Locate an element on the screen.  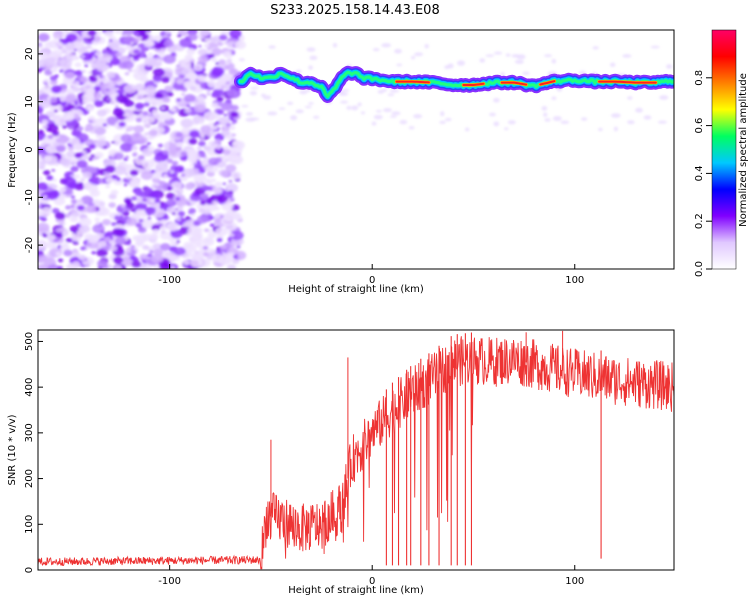
figure-title: S233.2025.158.14.43.E08 is located at coordinates (354, 10).